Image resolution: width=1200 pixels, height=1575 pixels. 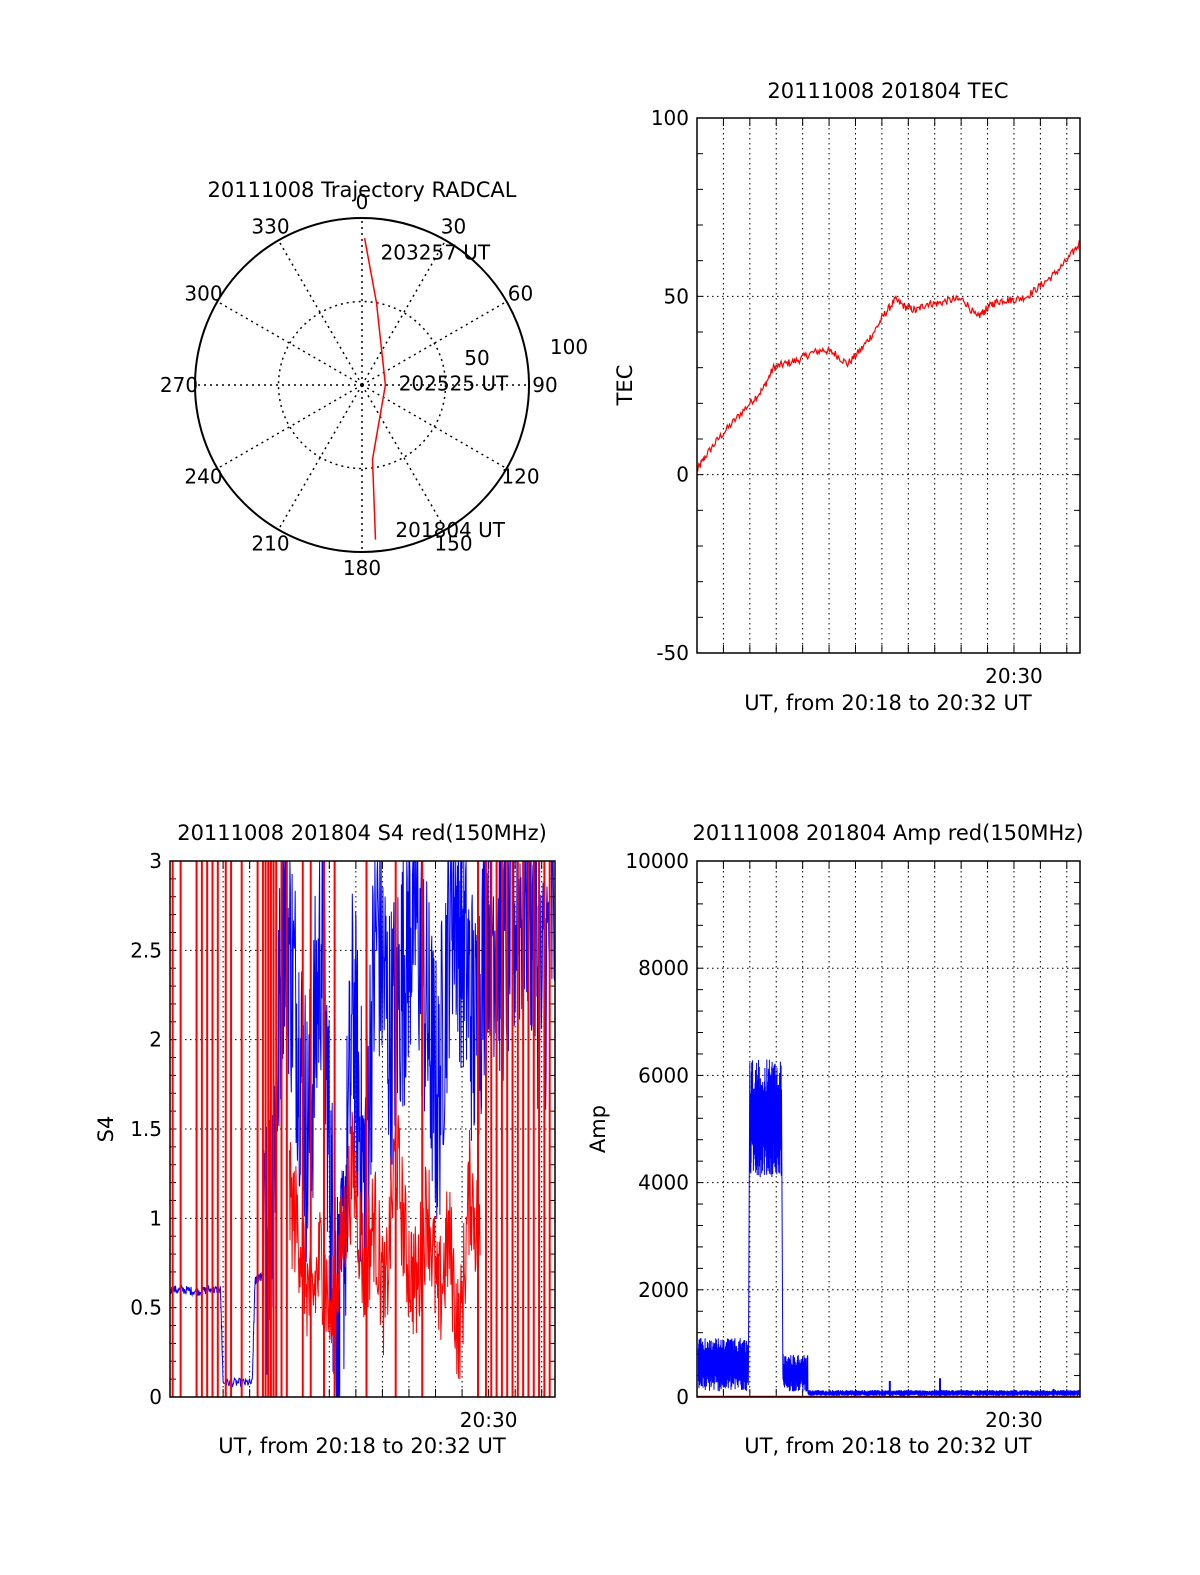 I want to click on polar-annotation-0: 203257 UT, so click(x=436, y=253).